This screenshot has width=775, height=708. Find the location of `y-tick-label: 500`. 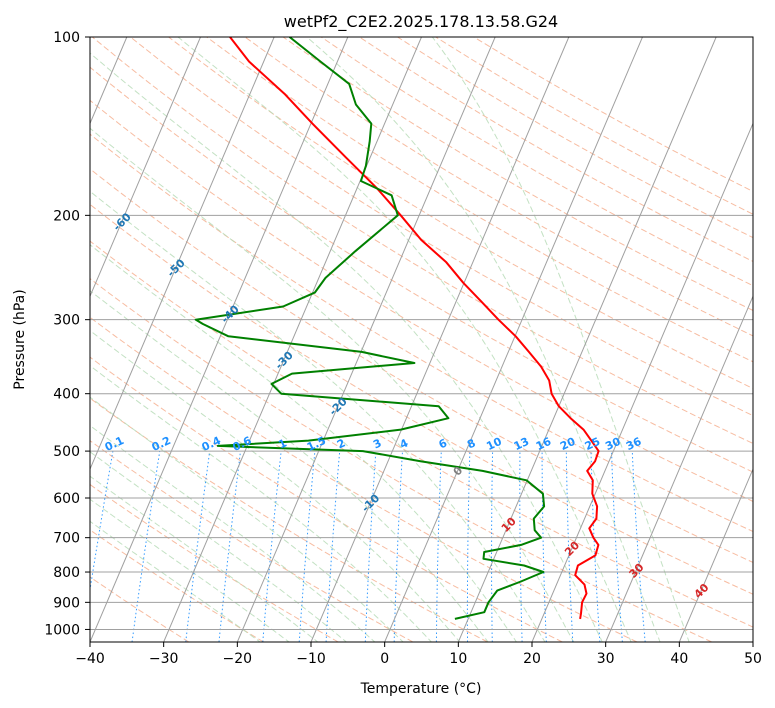

y-tick-label: 500 is located at coordinates (66, 452).